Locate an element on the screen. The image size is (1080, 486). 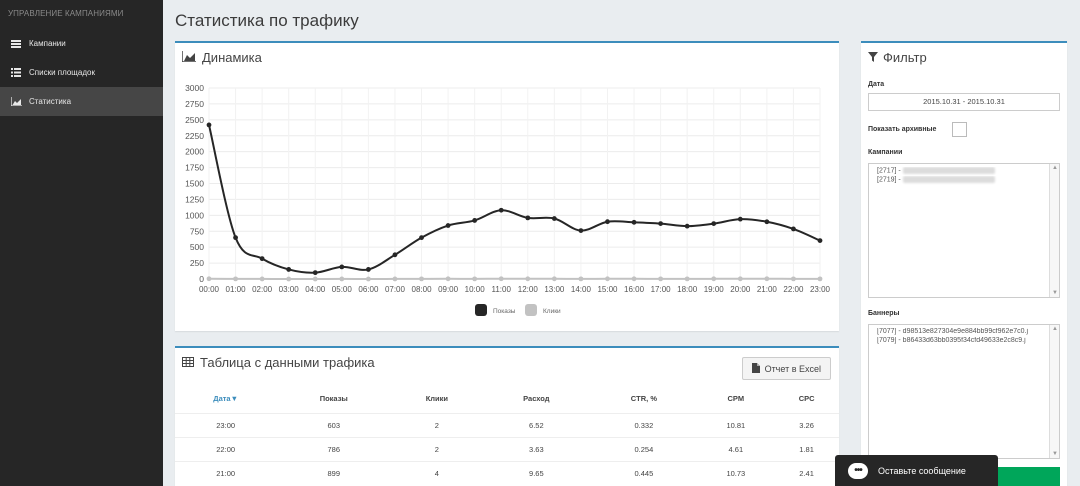
table-row: 23:00 603 2 6.52 0.332 10.81 3.26 is located at coordinates (507, 424).